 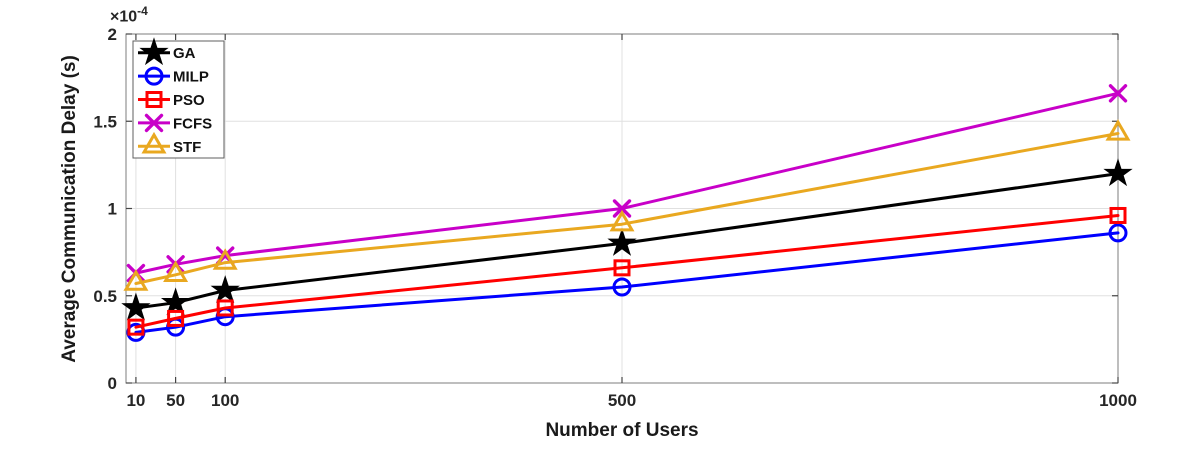 What do you see at coordinates (112, 209) in the screenshot?
I see `y-tick-label: 1` at bounding box center [112, 209].